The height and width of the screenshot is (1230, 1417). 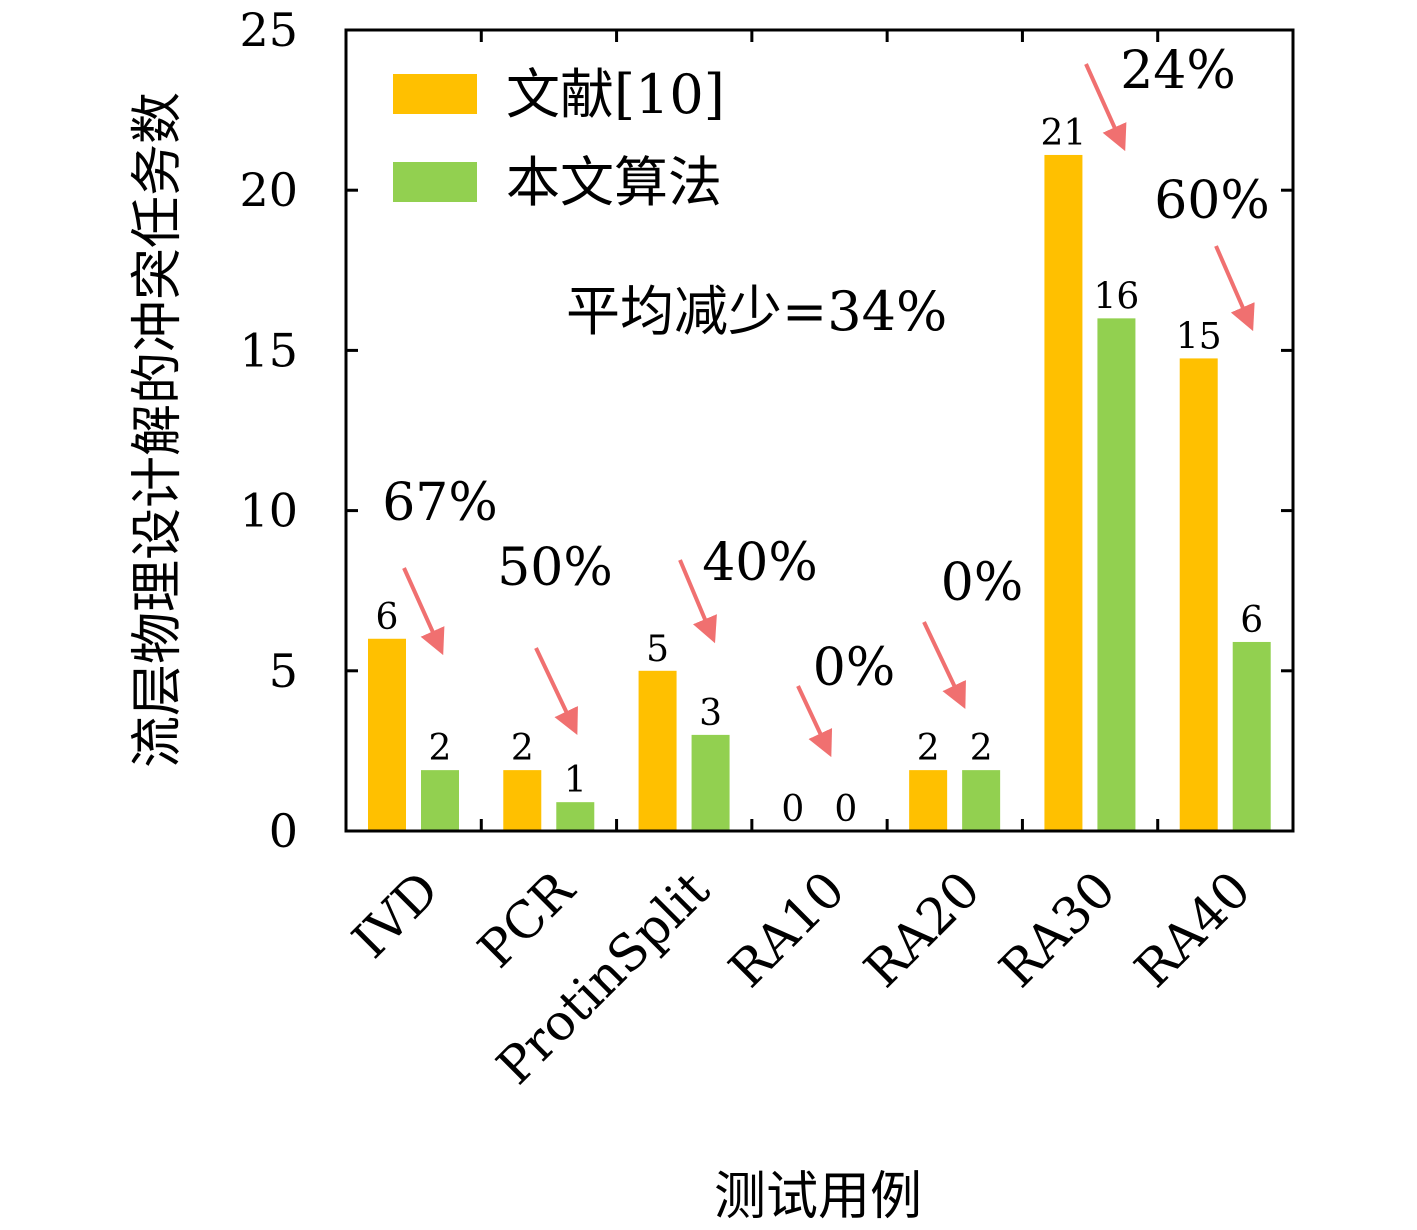 What do you see at coordinates (268, 350) in the screenshot?
I see `y-tick-label-15: 15` at bounding box center [268, 350].